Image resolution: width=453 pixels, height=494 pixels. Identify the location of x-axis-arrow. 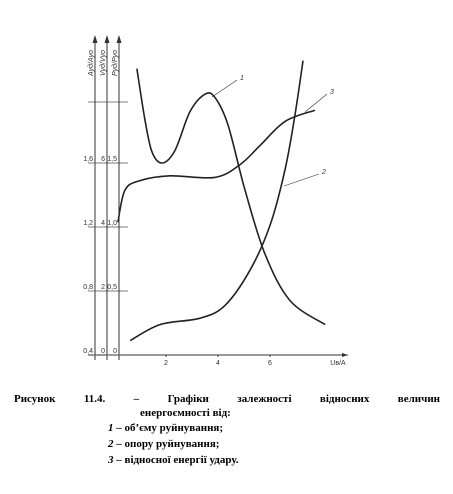
(345, 355).